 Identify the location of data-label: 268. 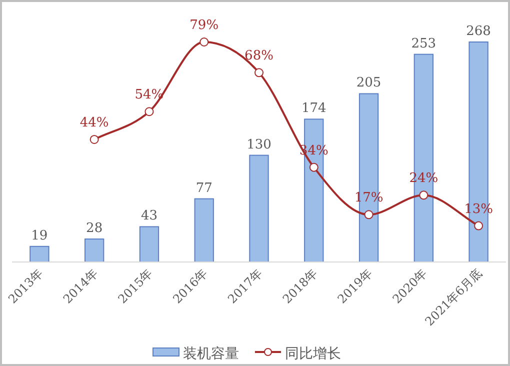
(478, 31).